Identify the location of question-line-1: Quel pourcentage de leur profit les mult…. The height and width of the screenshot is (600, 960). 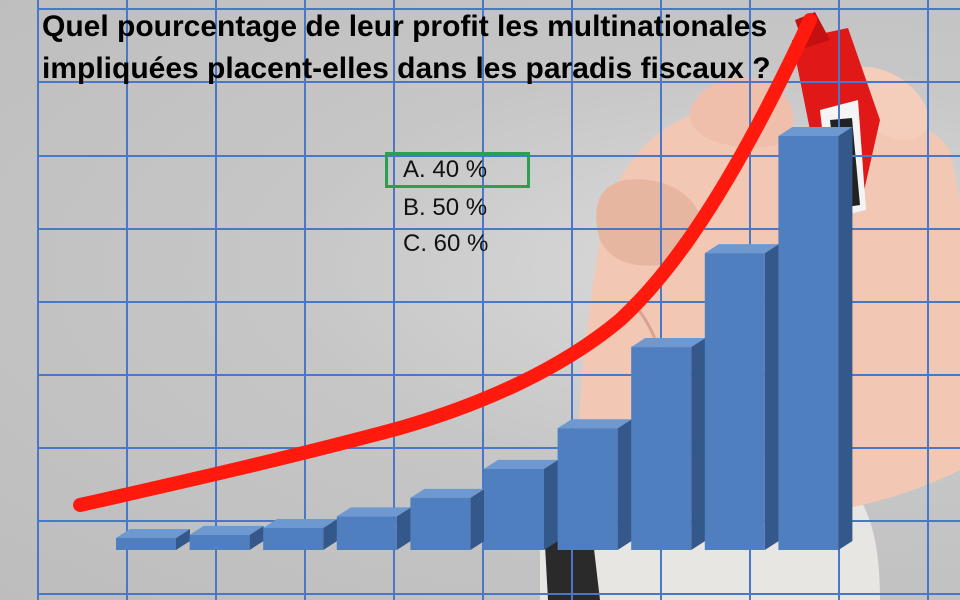
(405, 26).